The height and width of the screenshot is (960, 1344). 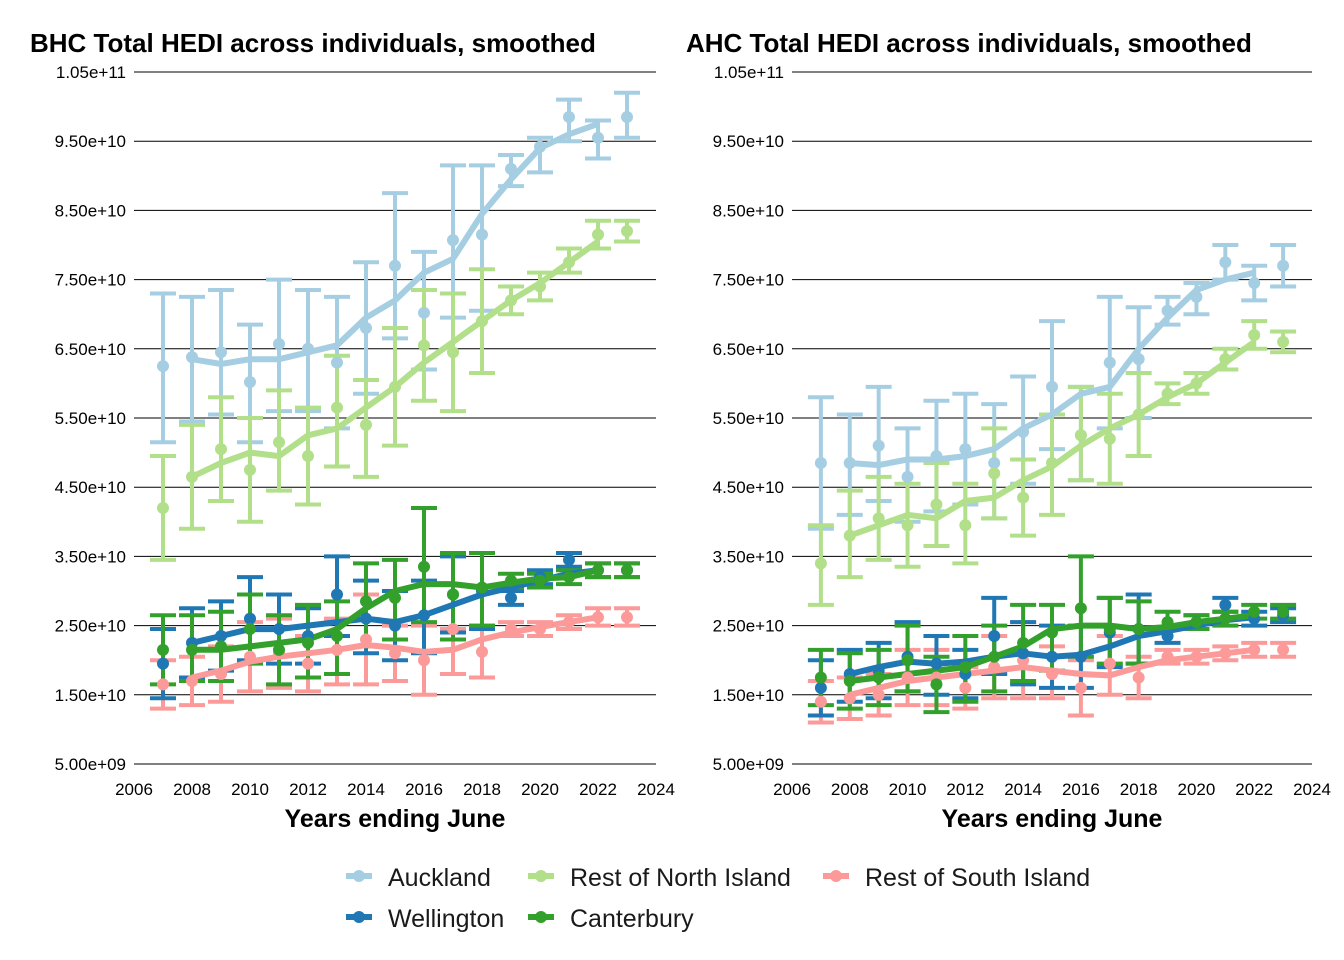 What do you see at coordinates (748, 764) in the screenshot?
I see `ahc-y-tick-label: 5.00e+09` at bounding box center [748, 764].